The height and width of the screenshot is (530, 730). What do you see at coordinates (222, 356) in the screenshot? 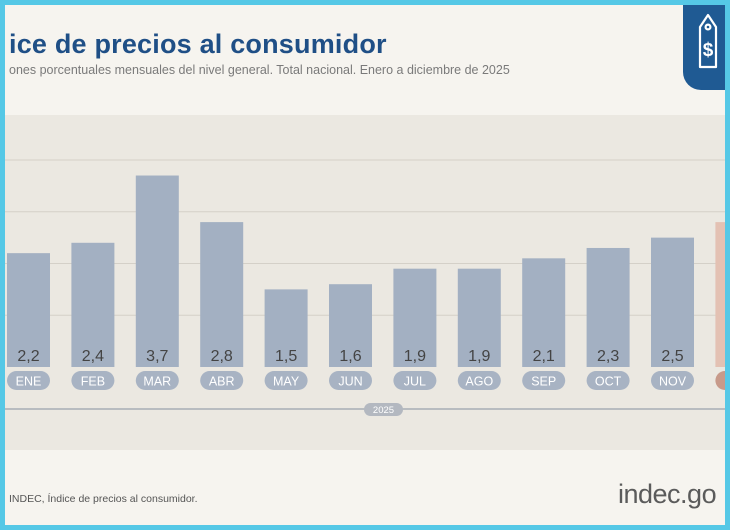
I see `bar-value-label: 2,8` at bounding box center [222, 356].